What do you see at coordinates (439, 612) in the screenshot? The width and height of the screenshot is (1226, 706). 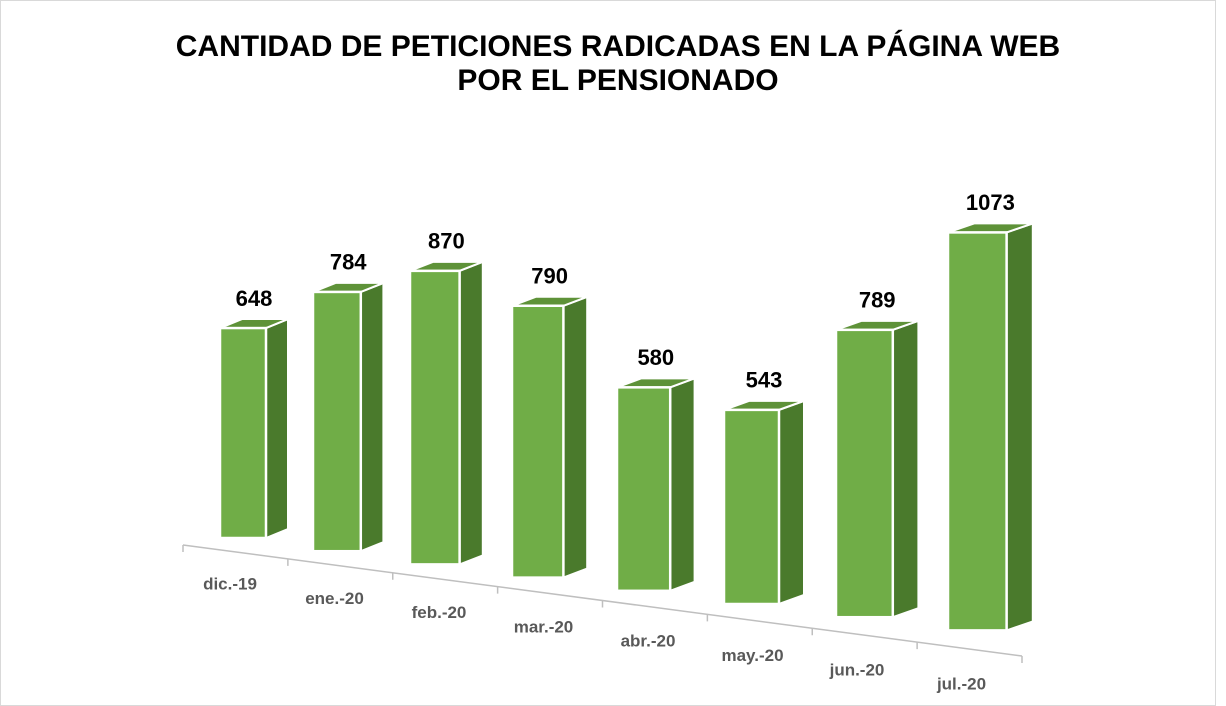 I see `x-tick-label: feb.-20` at bounding box center [439, 612].